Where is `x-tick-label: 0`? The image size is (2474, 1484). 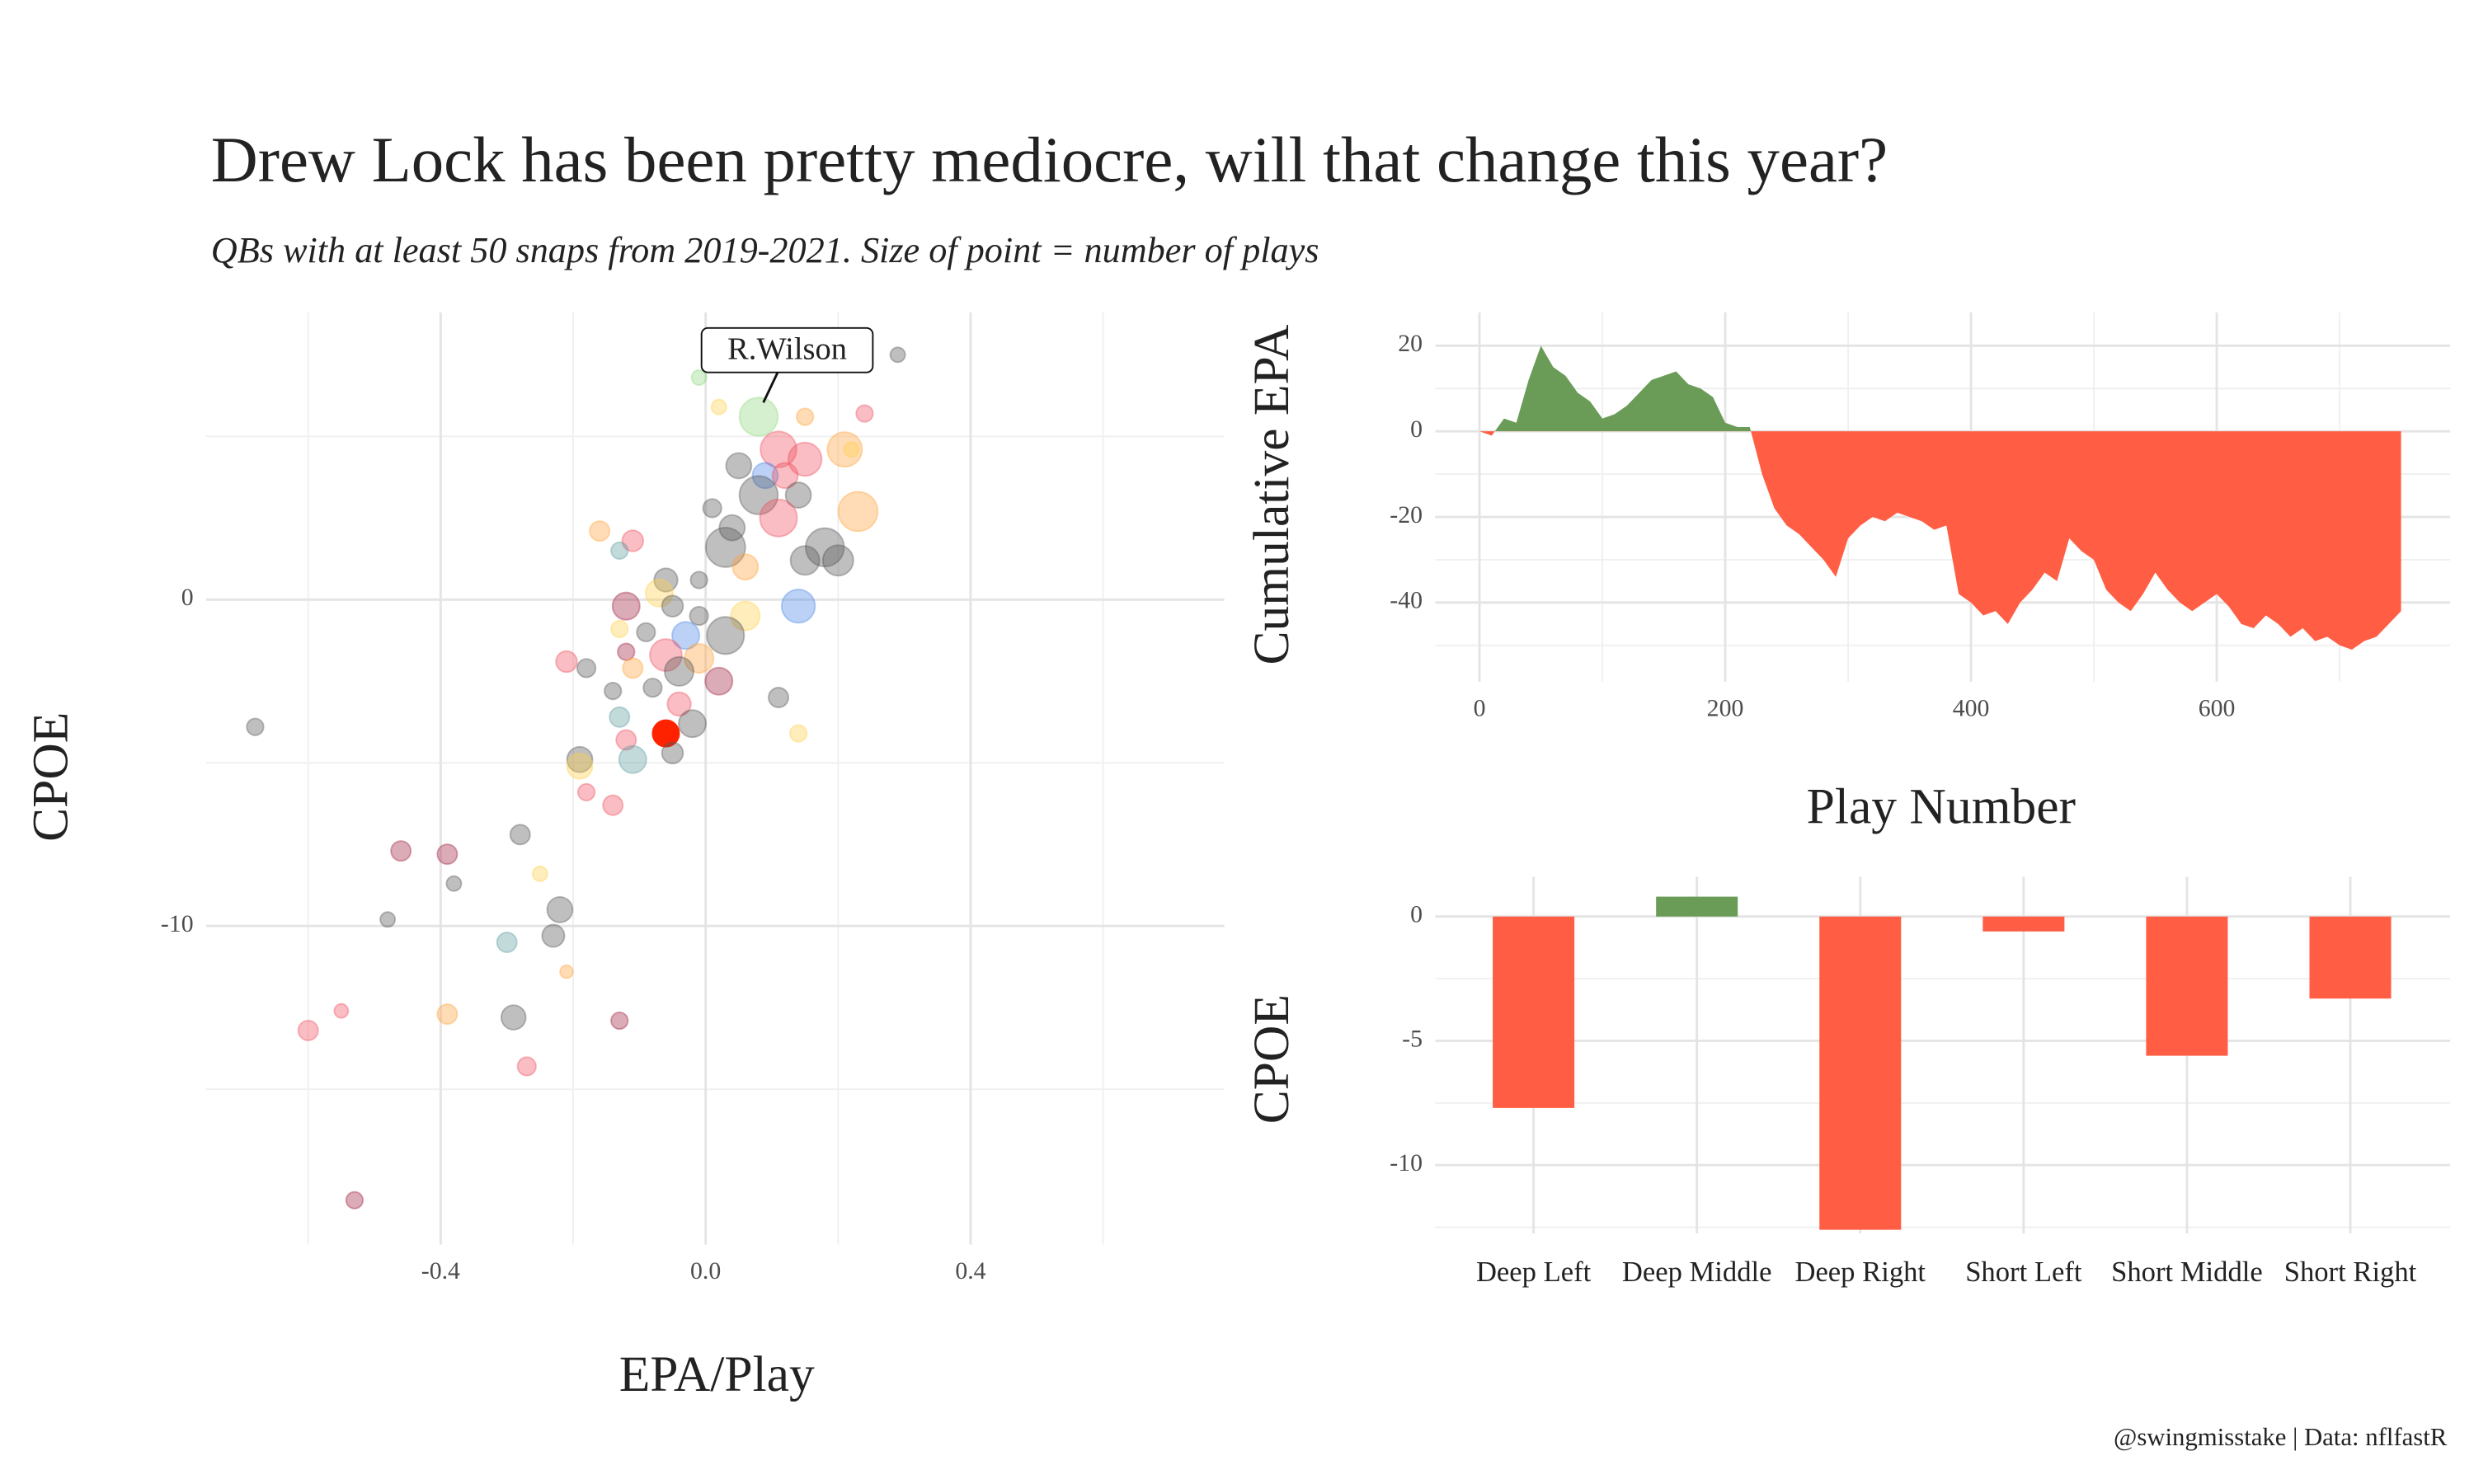 x-tick-label: 0 is located at coordinates (1480, 707).